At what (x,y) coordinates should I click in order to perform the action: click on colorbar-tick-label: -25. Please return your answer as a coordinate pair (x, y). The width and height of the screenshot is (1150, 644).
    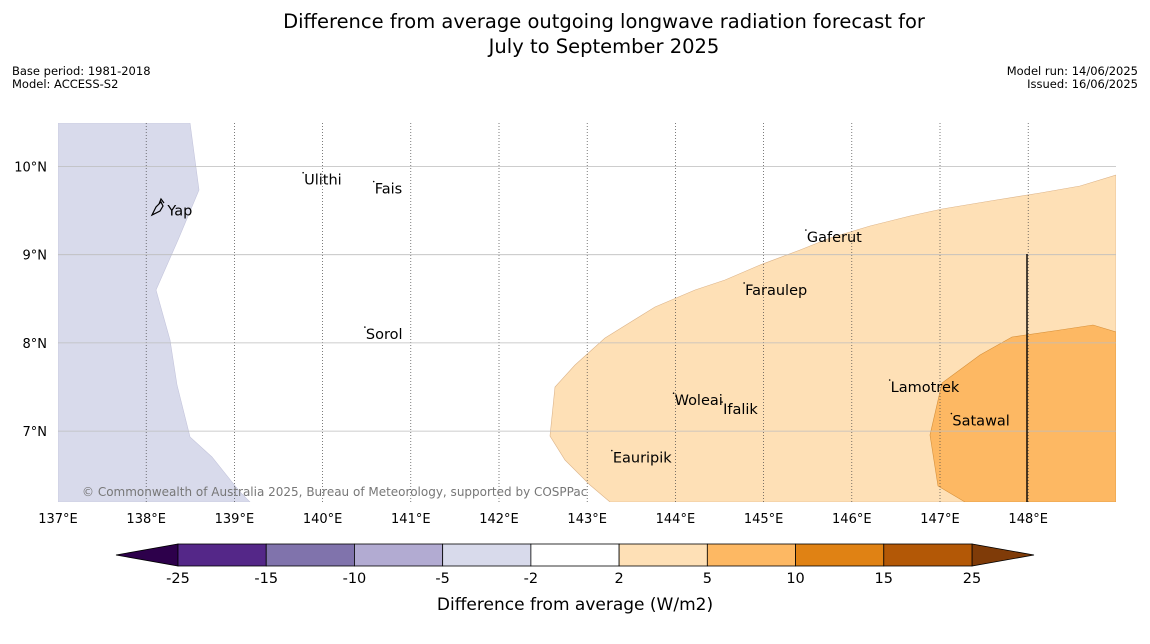
    Looking at the image, I should click on (178, 579).